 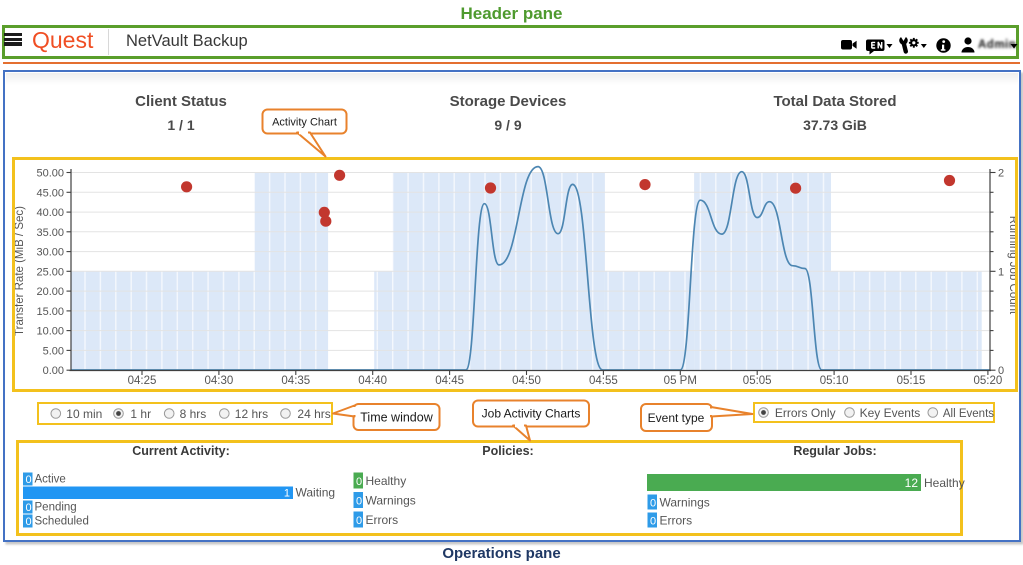 What do you see at coordinates (396, 418) in the screenshot?
I see `svg-text: Time window` at bounding box center [396, 418].